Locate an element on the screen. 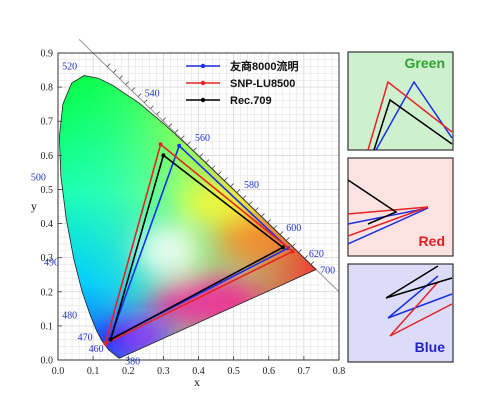 The height and width of the screenshot is (417, 500). wavelength-label: 380 is located at coordinates (132, 361).